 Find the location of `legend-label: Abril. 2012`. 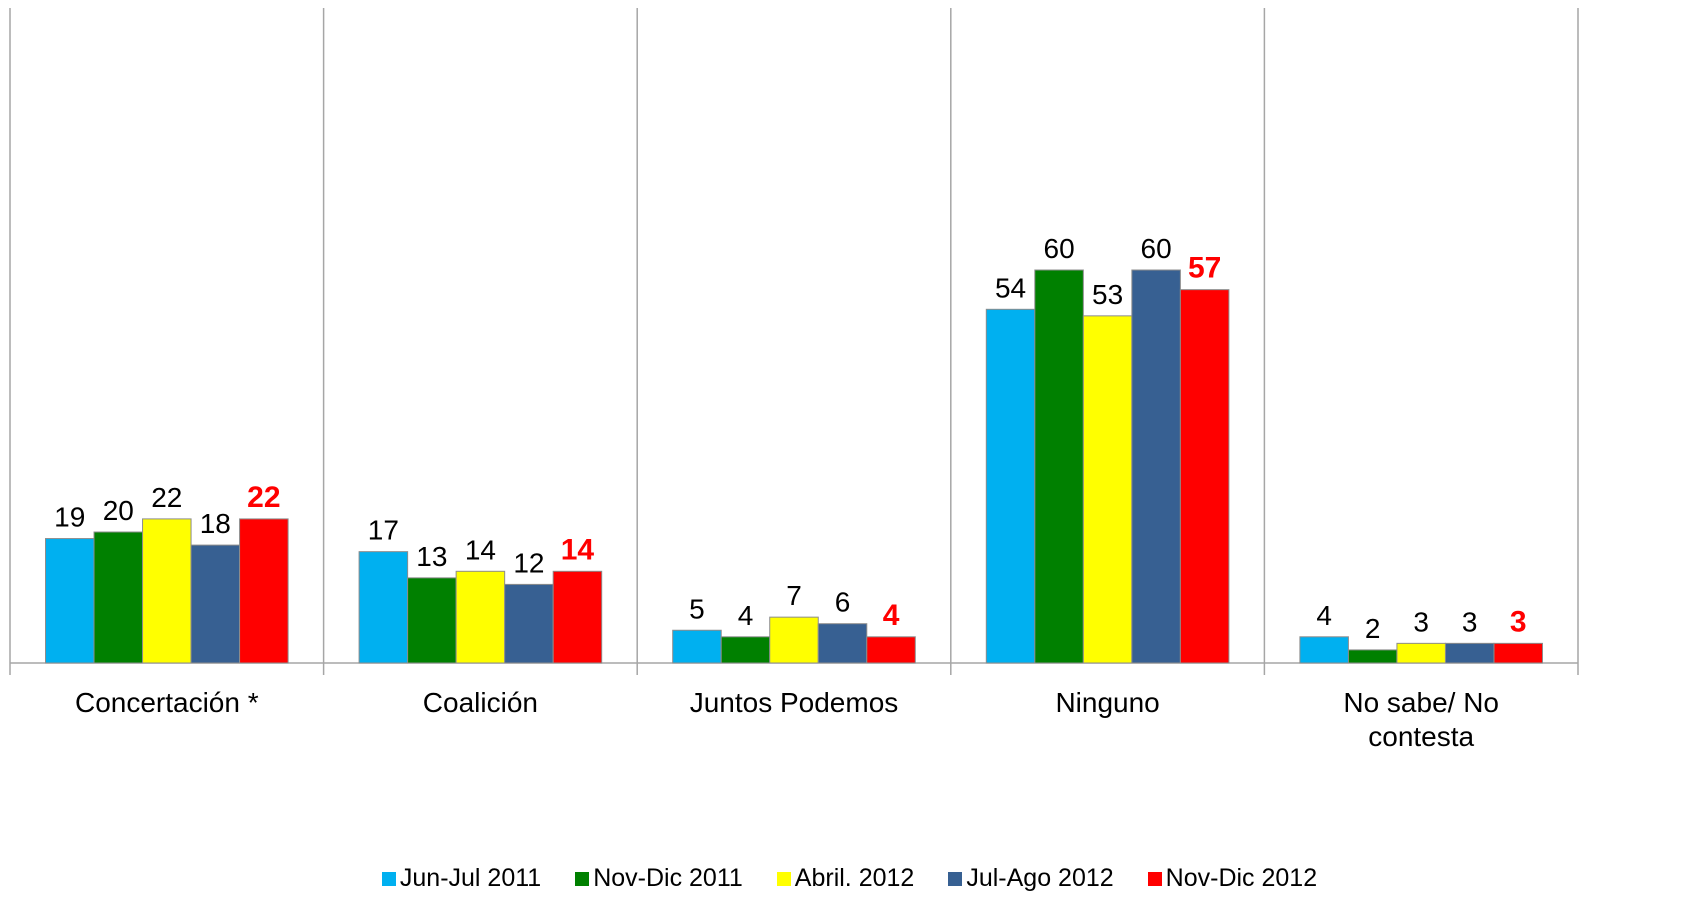

legend-label: Abril. 2012 is located at coordinates (854, 878).